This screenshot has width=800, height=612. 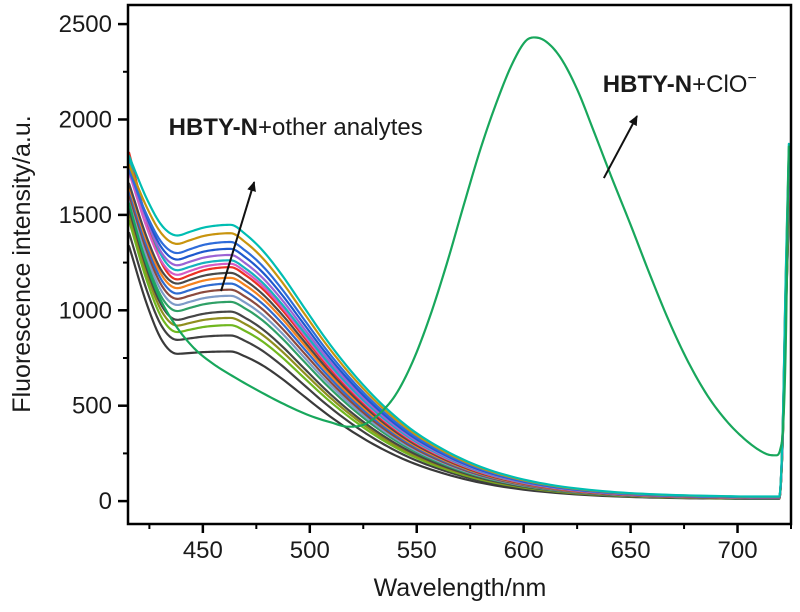 What do you see at coordinates (92, 406) in the screenshot?
I see `y-tick-label: 500` at bounding box center [92, 406].